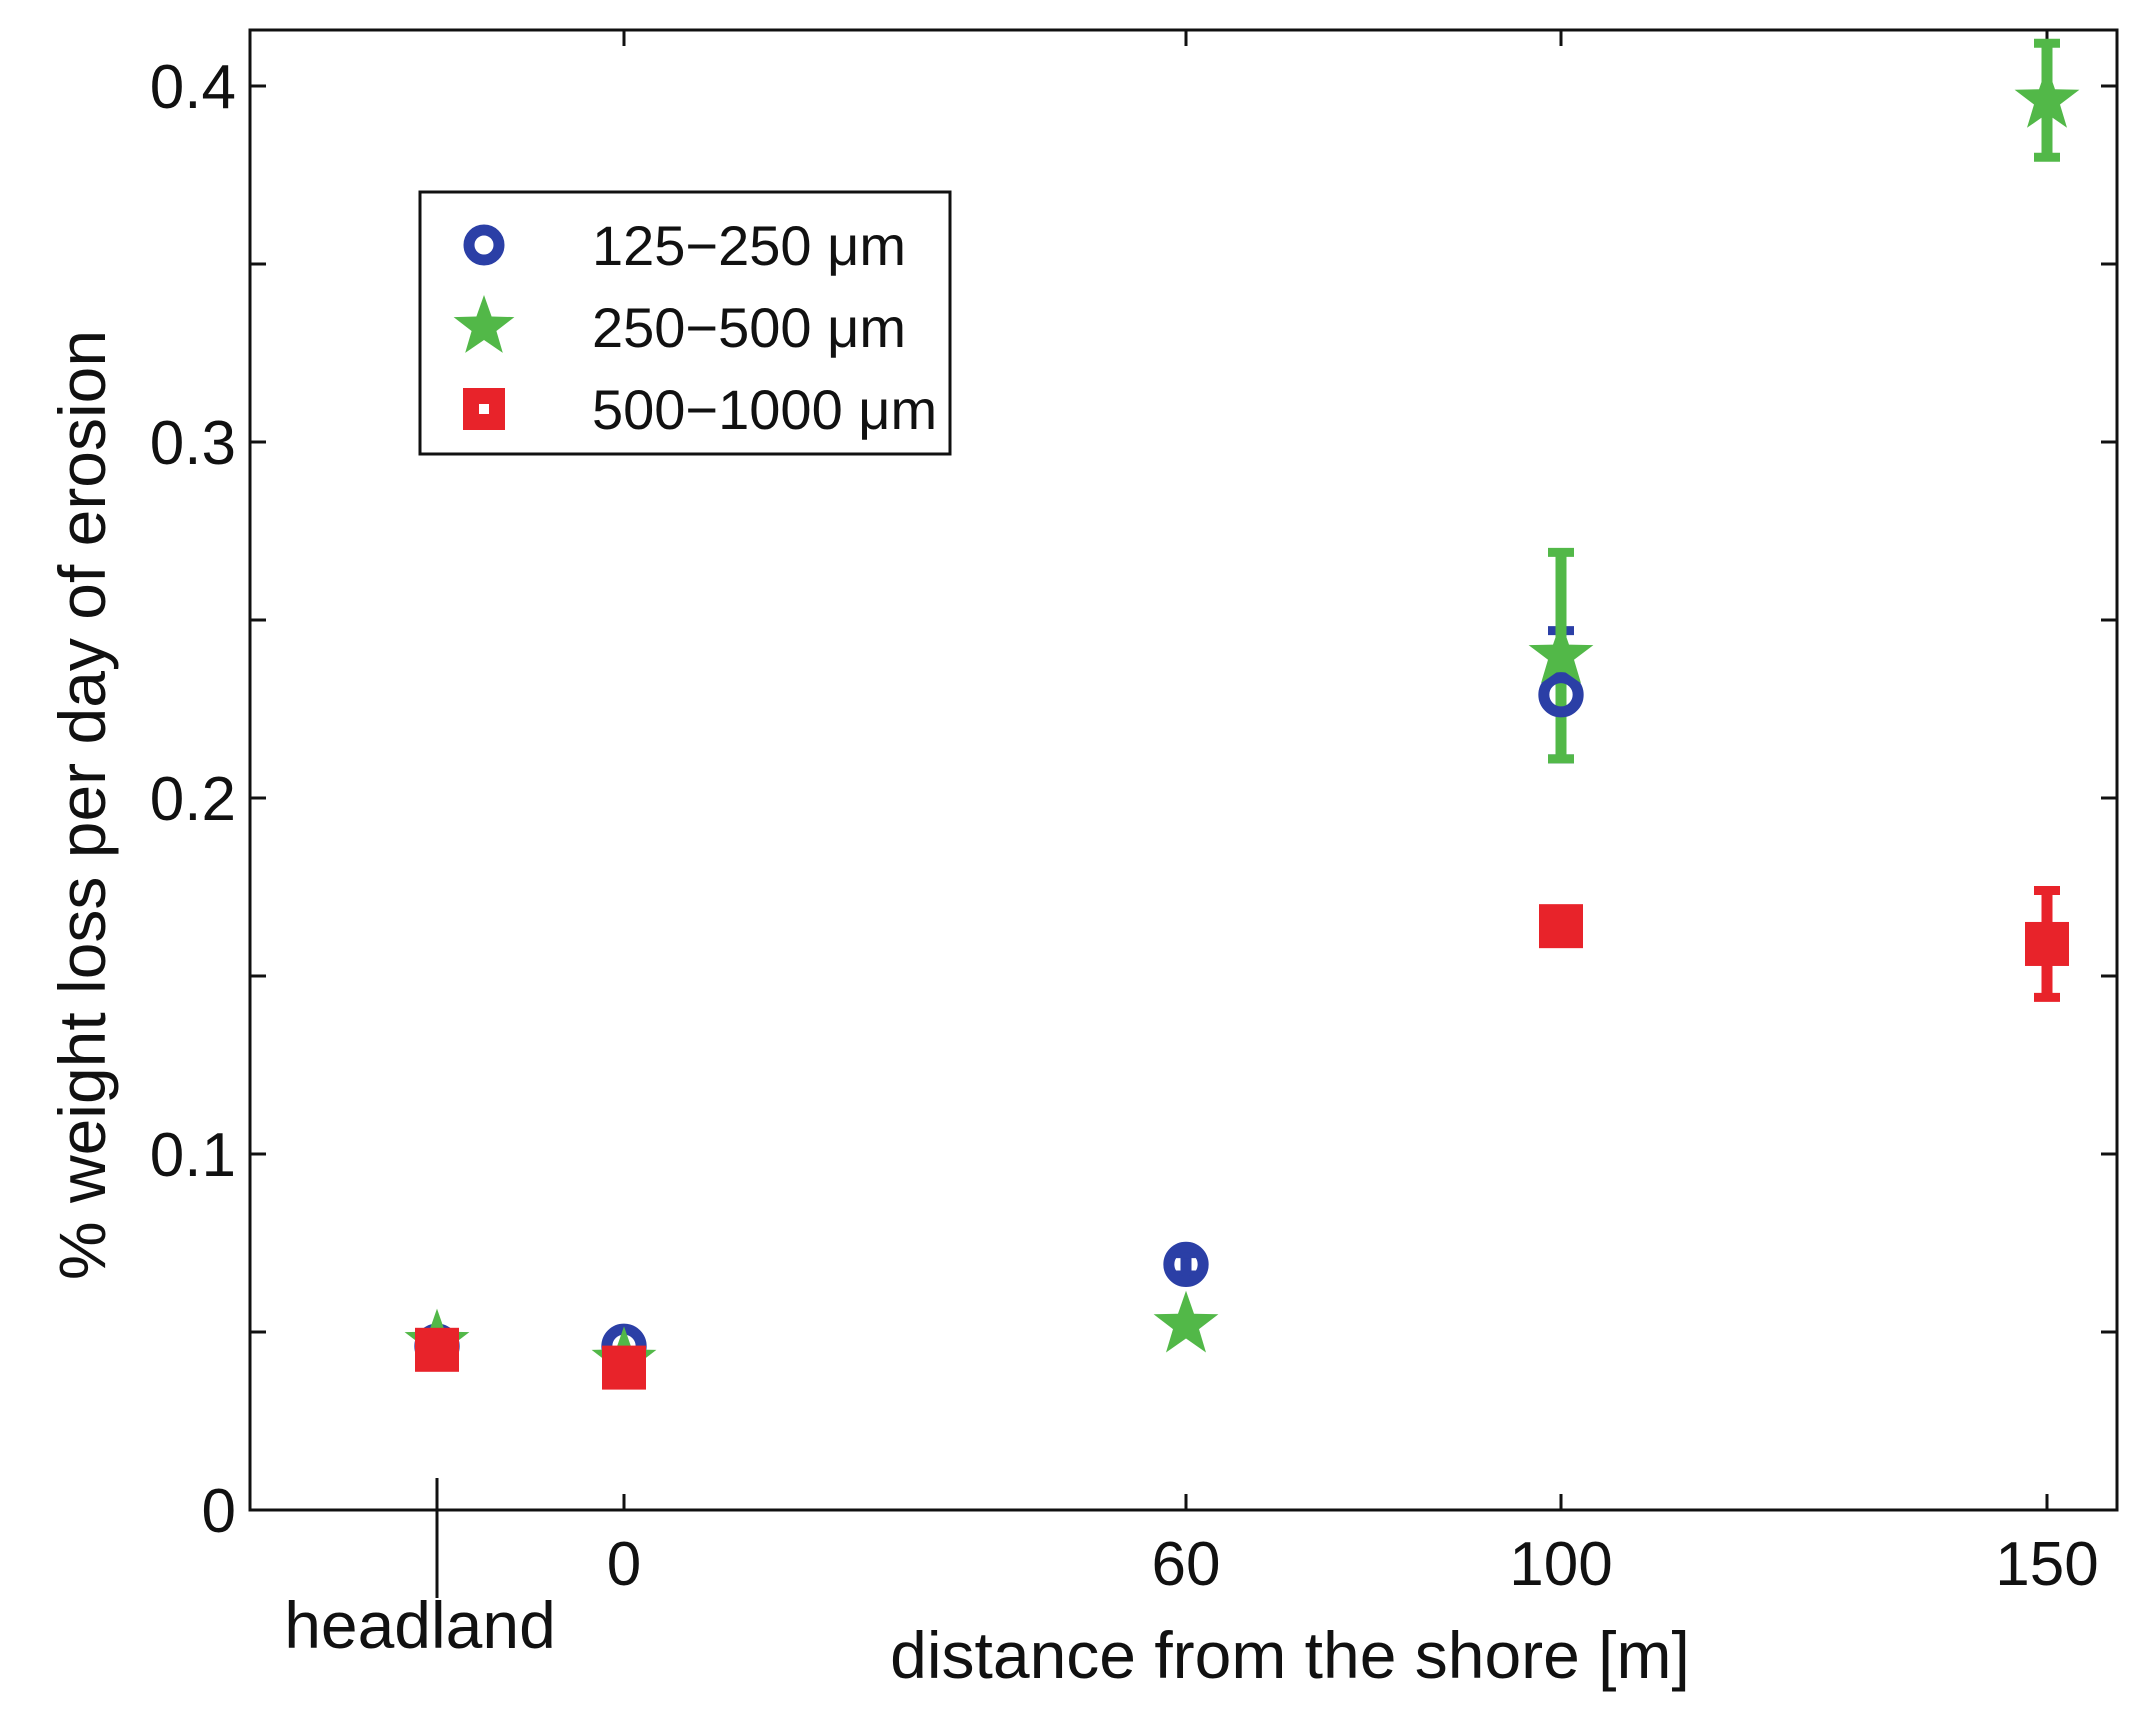 The width and height of the screenshot is (2147, 1715). I want to click on y-tick-label: 0, so click(219, 1511).